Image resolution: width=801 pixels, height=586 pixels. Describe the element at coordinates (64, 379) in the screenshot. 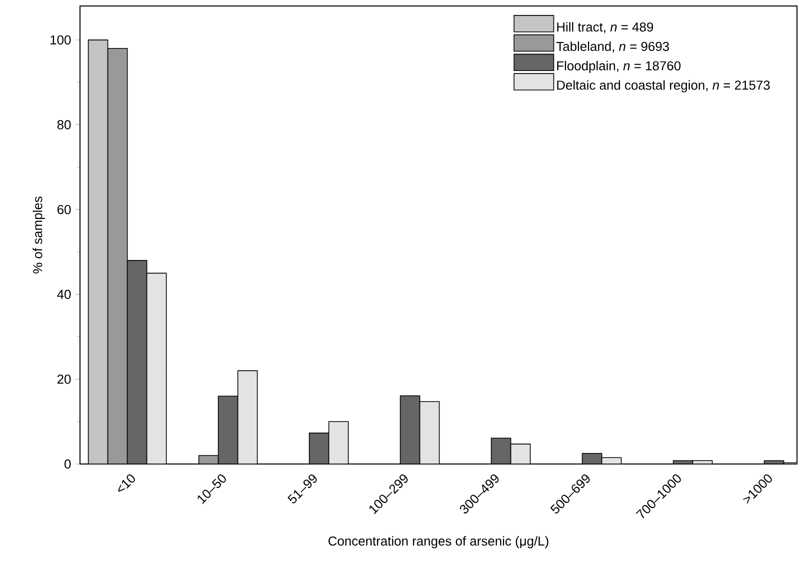

I see `y-tick-label: 20` at that location.